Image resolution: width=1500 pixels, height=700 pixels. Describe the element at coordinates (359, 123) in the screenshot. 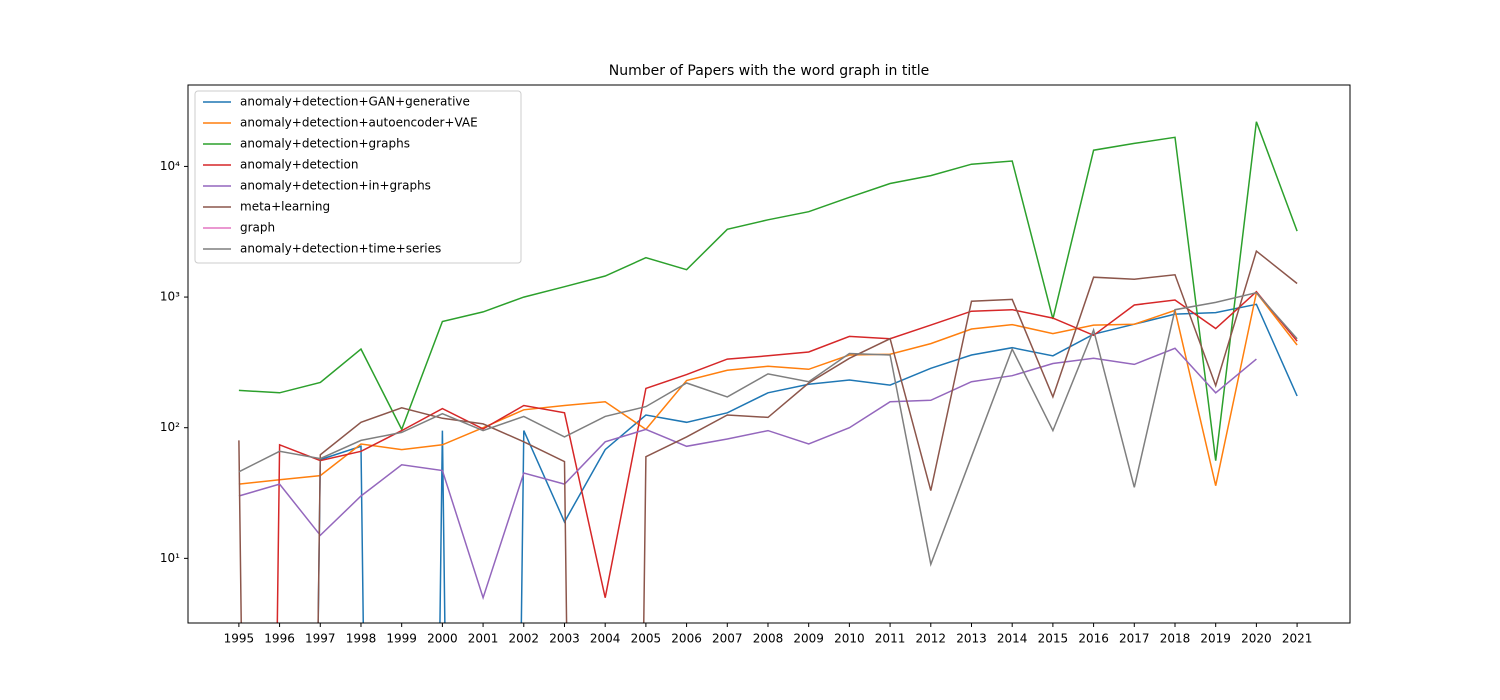

I see `legend-label: anomaly+detection+autoencoder+VAE` at that location.